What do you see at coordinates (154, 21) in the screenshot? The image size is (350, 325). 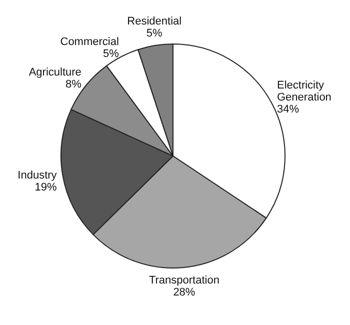 I see `slice-label: Residential` at bounding box center [154, 21].